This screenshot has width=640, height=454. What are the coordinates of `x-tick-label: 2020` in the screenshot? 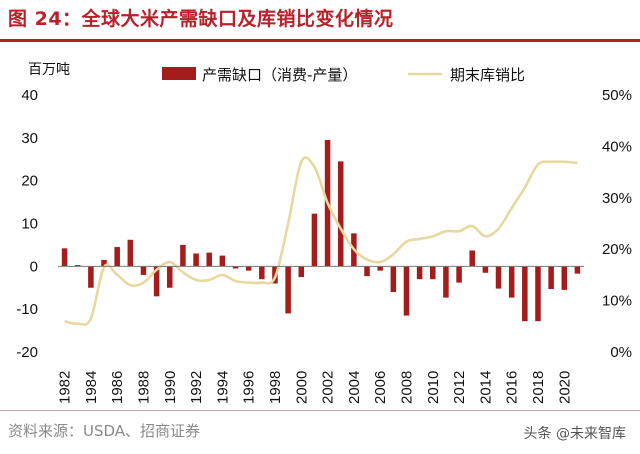 It's located at (564, 387).